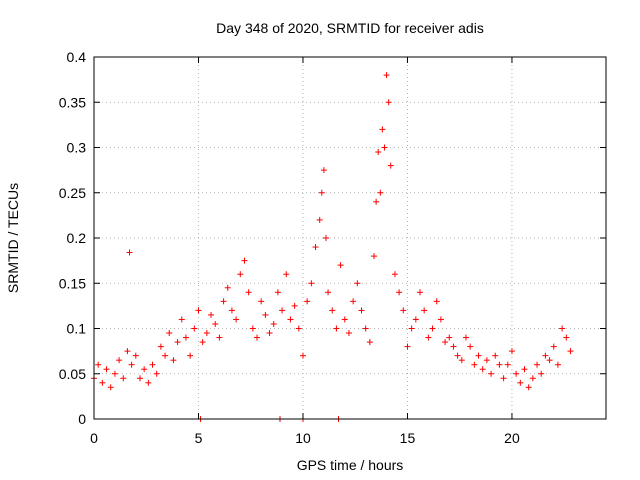 This screenshot has width=640, height=480. I want to click on y-tick-label: 0.1, so click(77, 329).